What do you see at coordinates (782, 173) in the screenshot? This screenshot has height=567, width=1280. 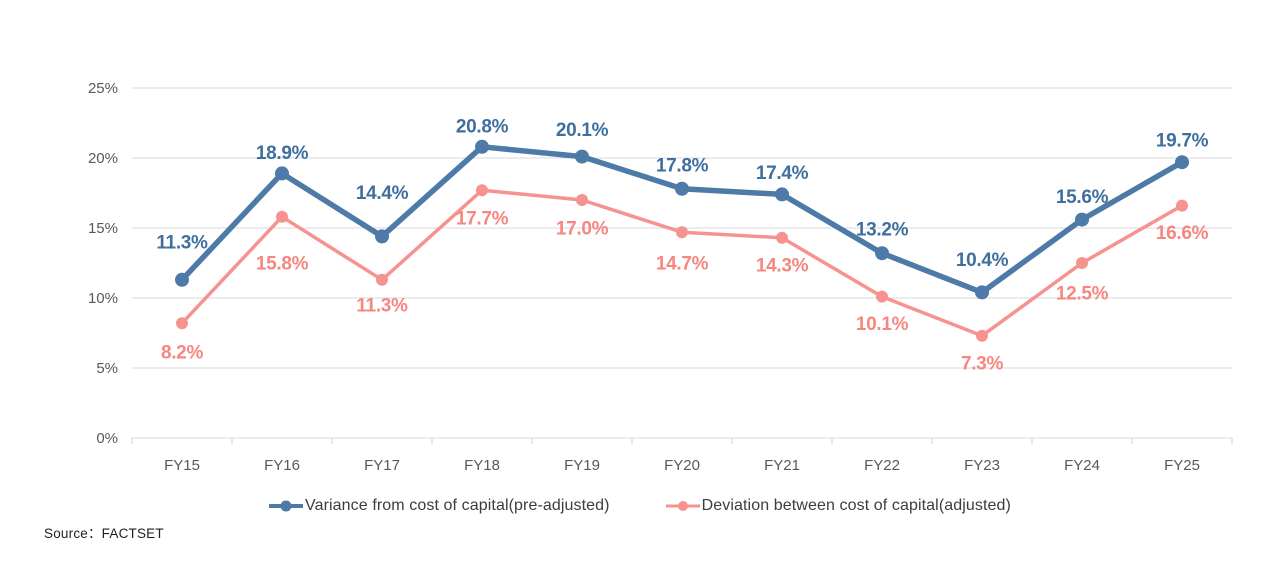 I see `data-label: 17.4%` at bounding box center [782, 173].